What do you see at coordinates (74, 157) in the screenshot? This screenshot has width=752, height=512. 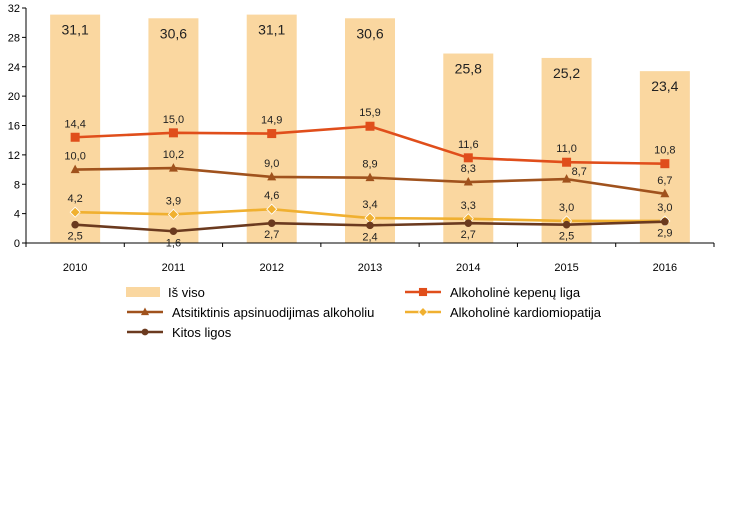 I see `label-s1-2010: 10,0` at bounding box center [74, 157].